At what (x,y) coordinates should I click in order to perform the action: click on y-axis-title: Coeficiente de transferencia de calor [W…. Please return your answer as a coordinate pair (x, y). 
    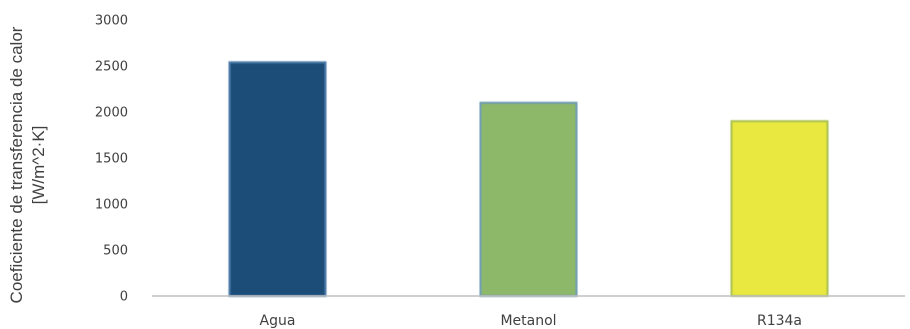
    Looking at the image, I should click on (27, 164).